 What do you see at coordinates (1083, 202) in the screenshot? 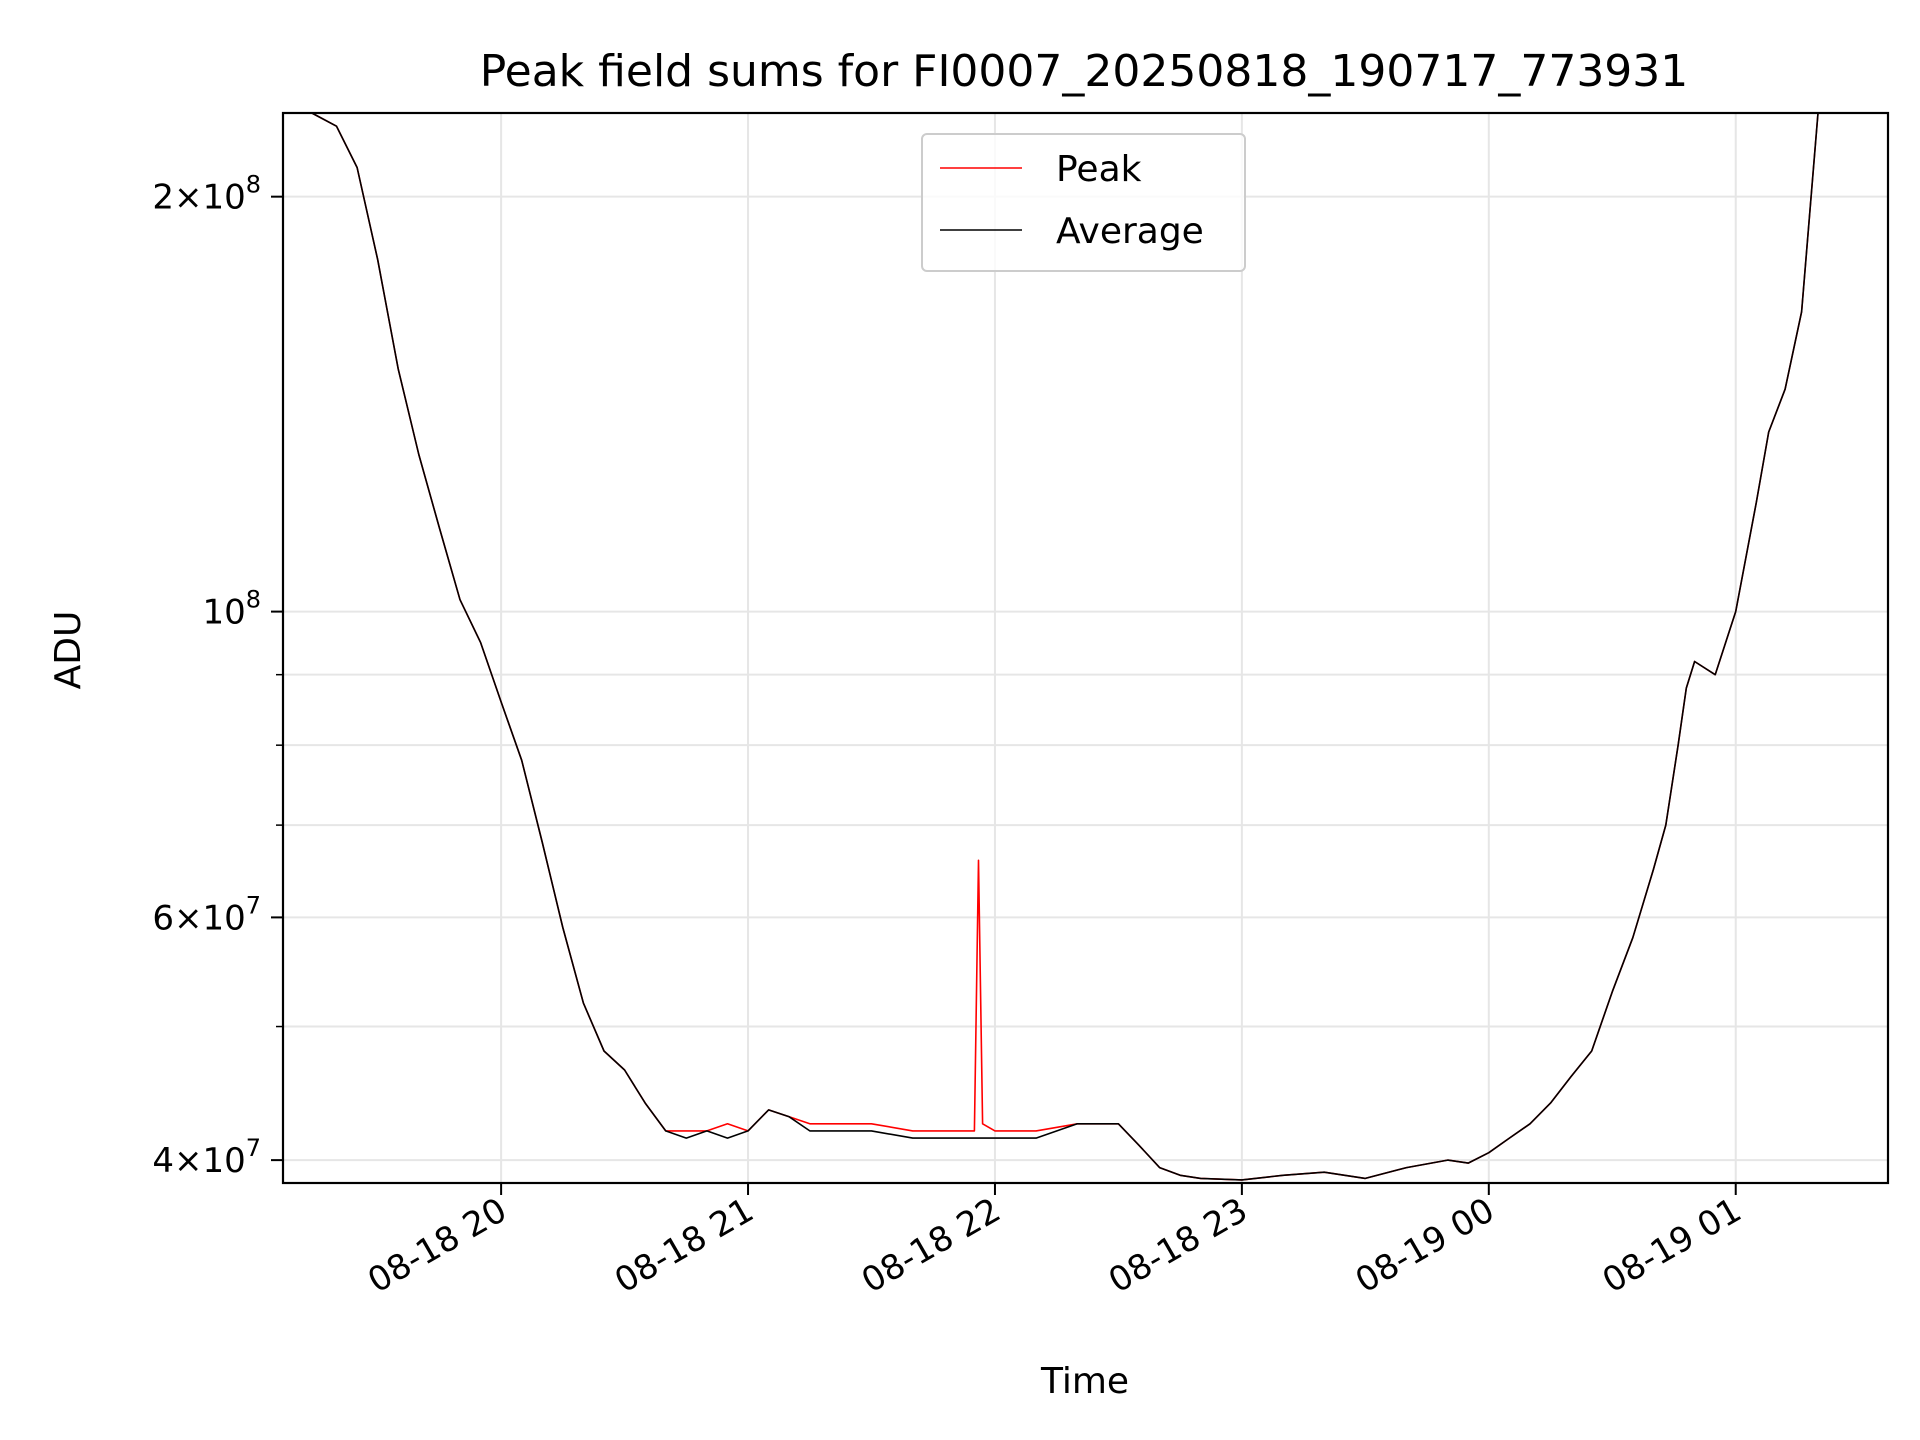
I see `legend: Peak Average` at bounding box center [1083, 202].